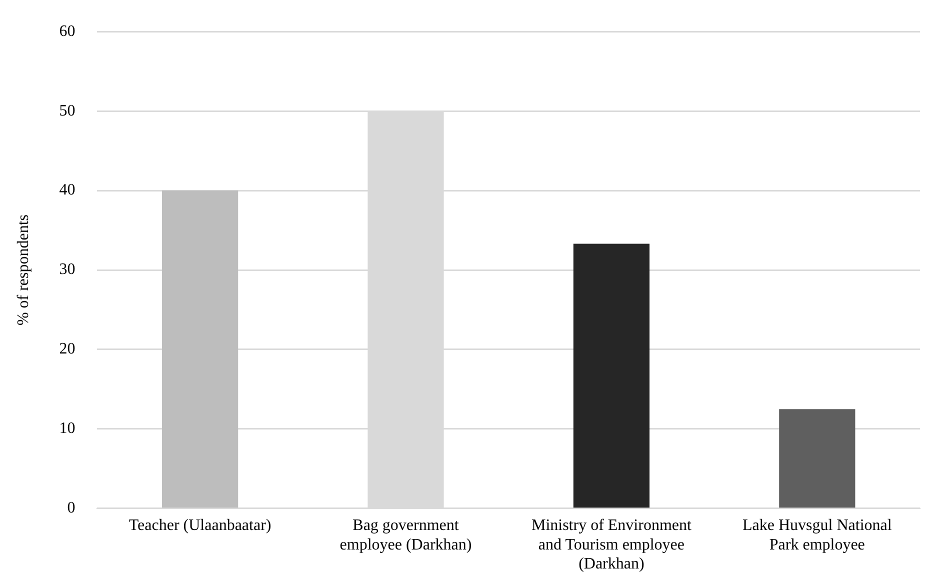 Image resolution: width=934 pixels, height=586 pixels. What do you see at coordinates (67, 429) in the screenshot?
I see `y-tick-label: 10` at bounding box center [67, 429].